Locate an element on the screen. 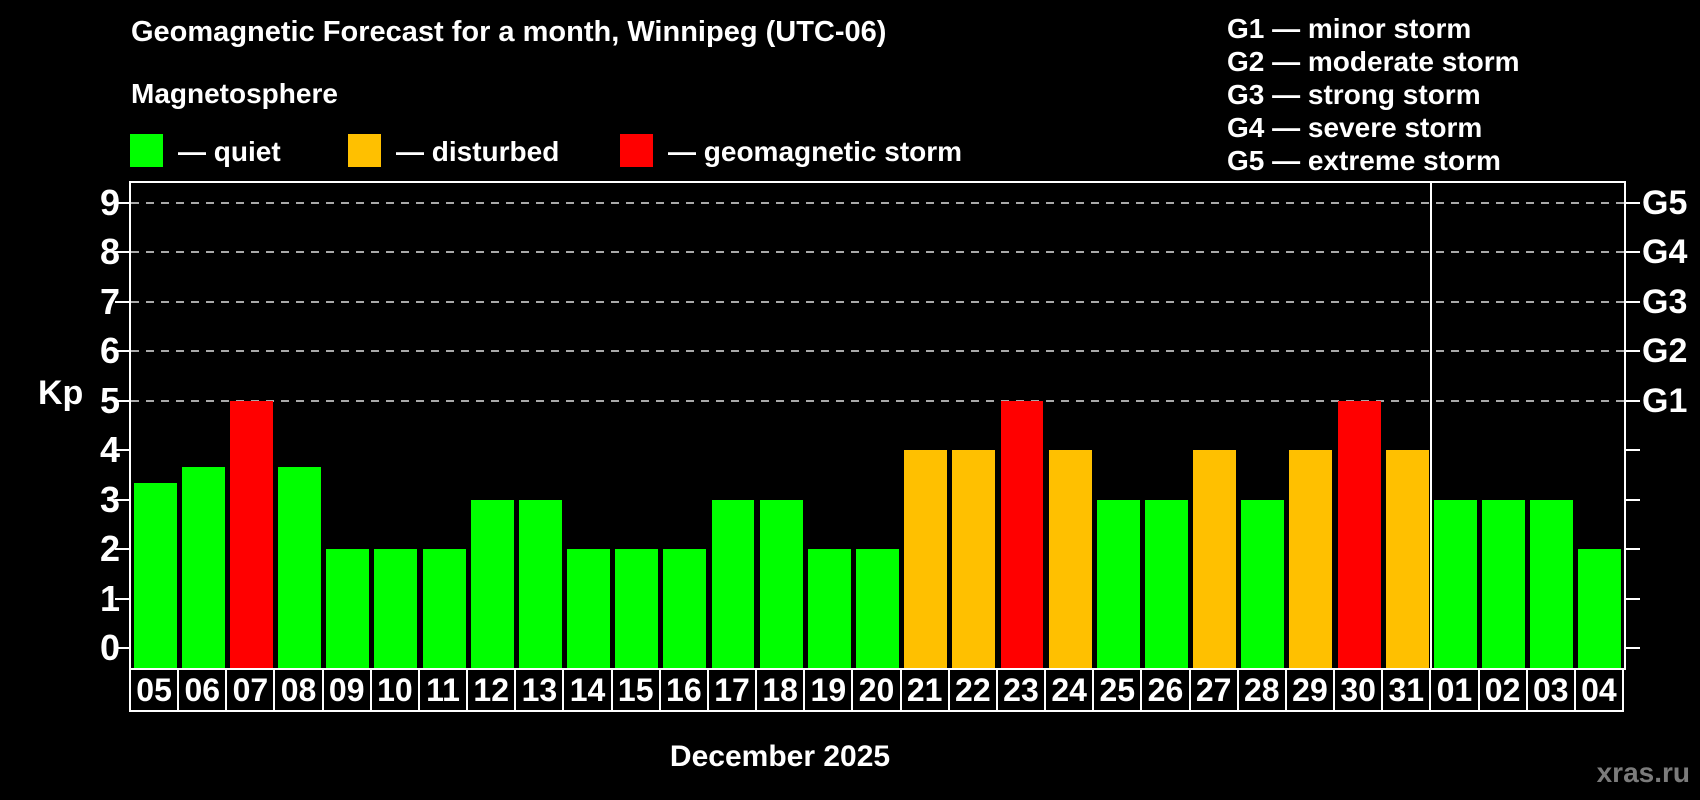 The height and width of the screenshot is (800, 1700). legend-label-quiet: — quiet is located at coordinates (229, 151).